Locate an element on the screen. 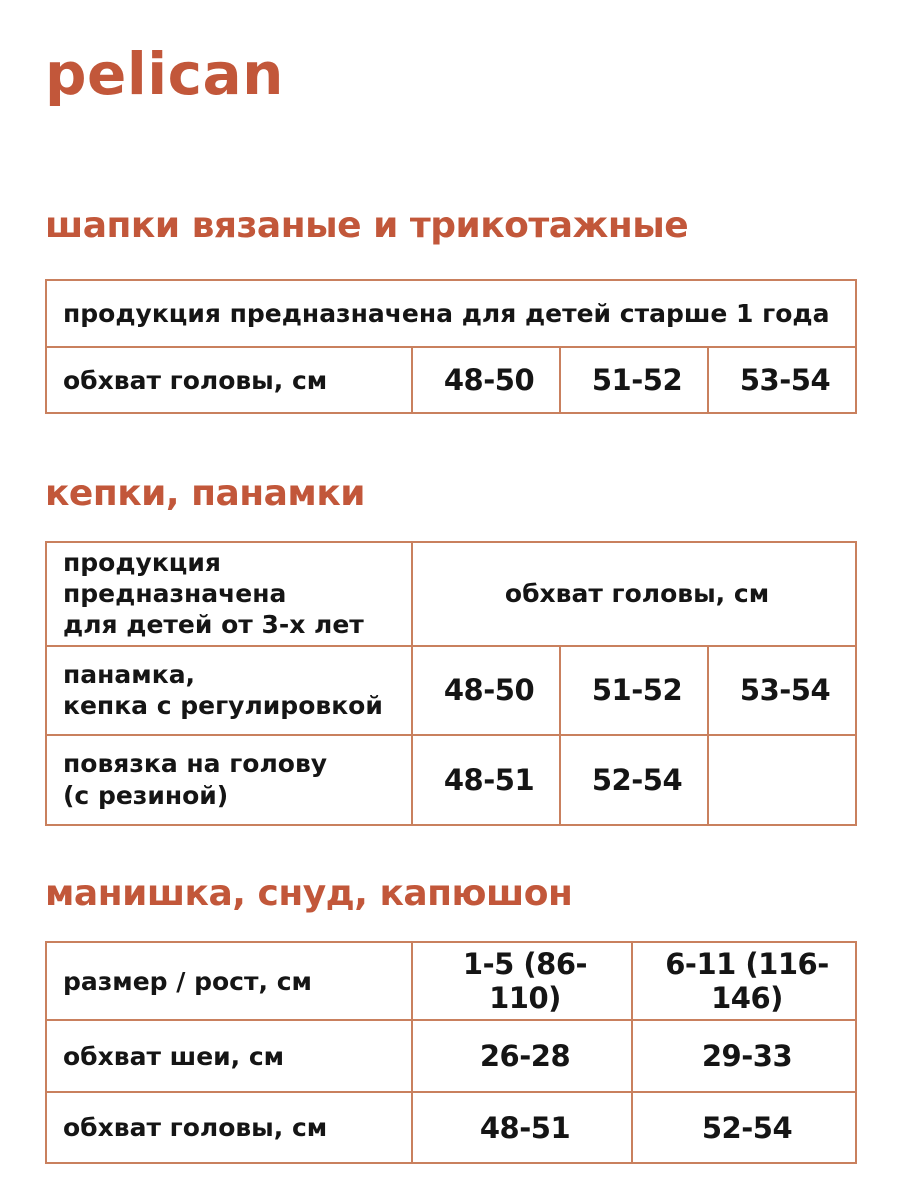  table-row: обхват шеи, см 26-28 29-33 is located at coordinates (451, 1056).